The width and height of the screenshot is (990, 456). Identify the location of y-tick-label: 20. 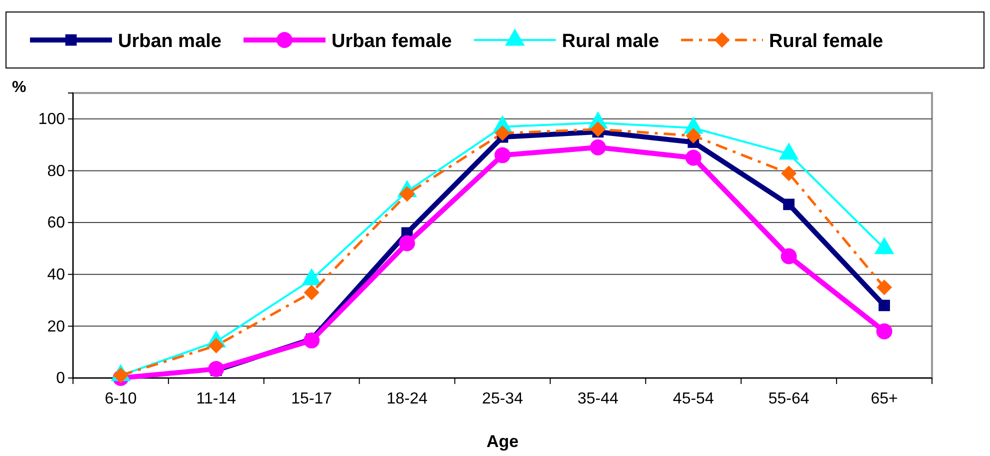
(56, 327).